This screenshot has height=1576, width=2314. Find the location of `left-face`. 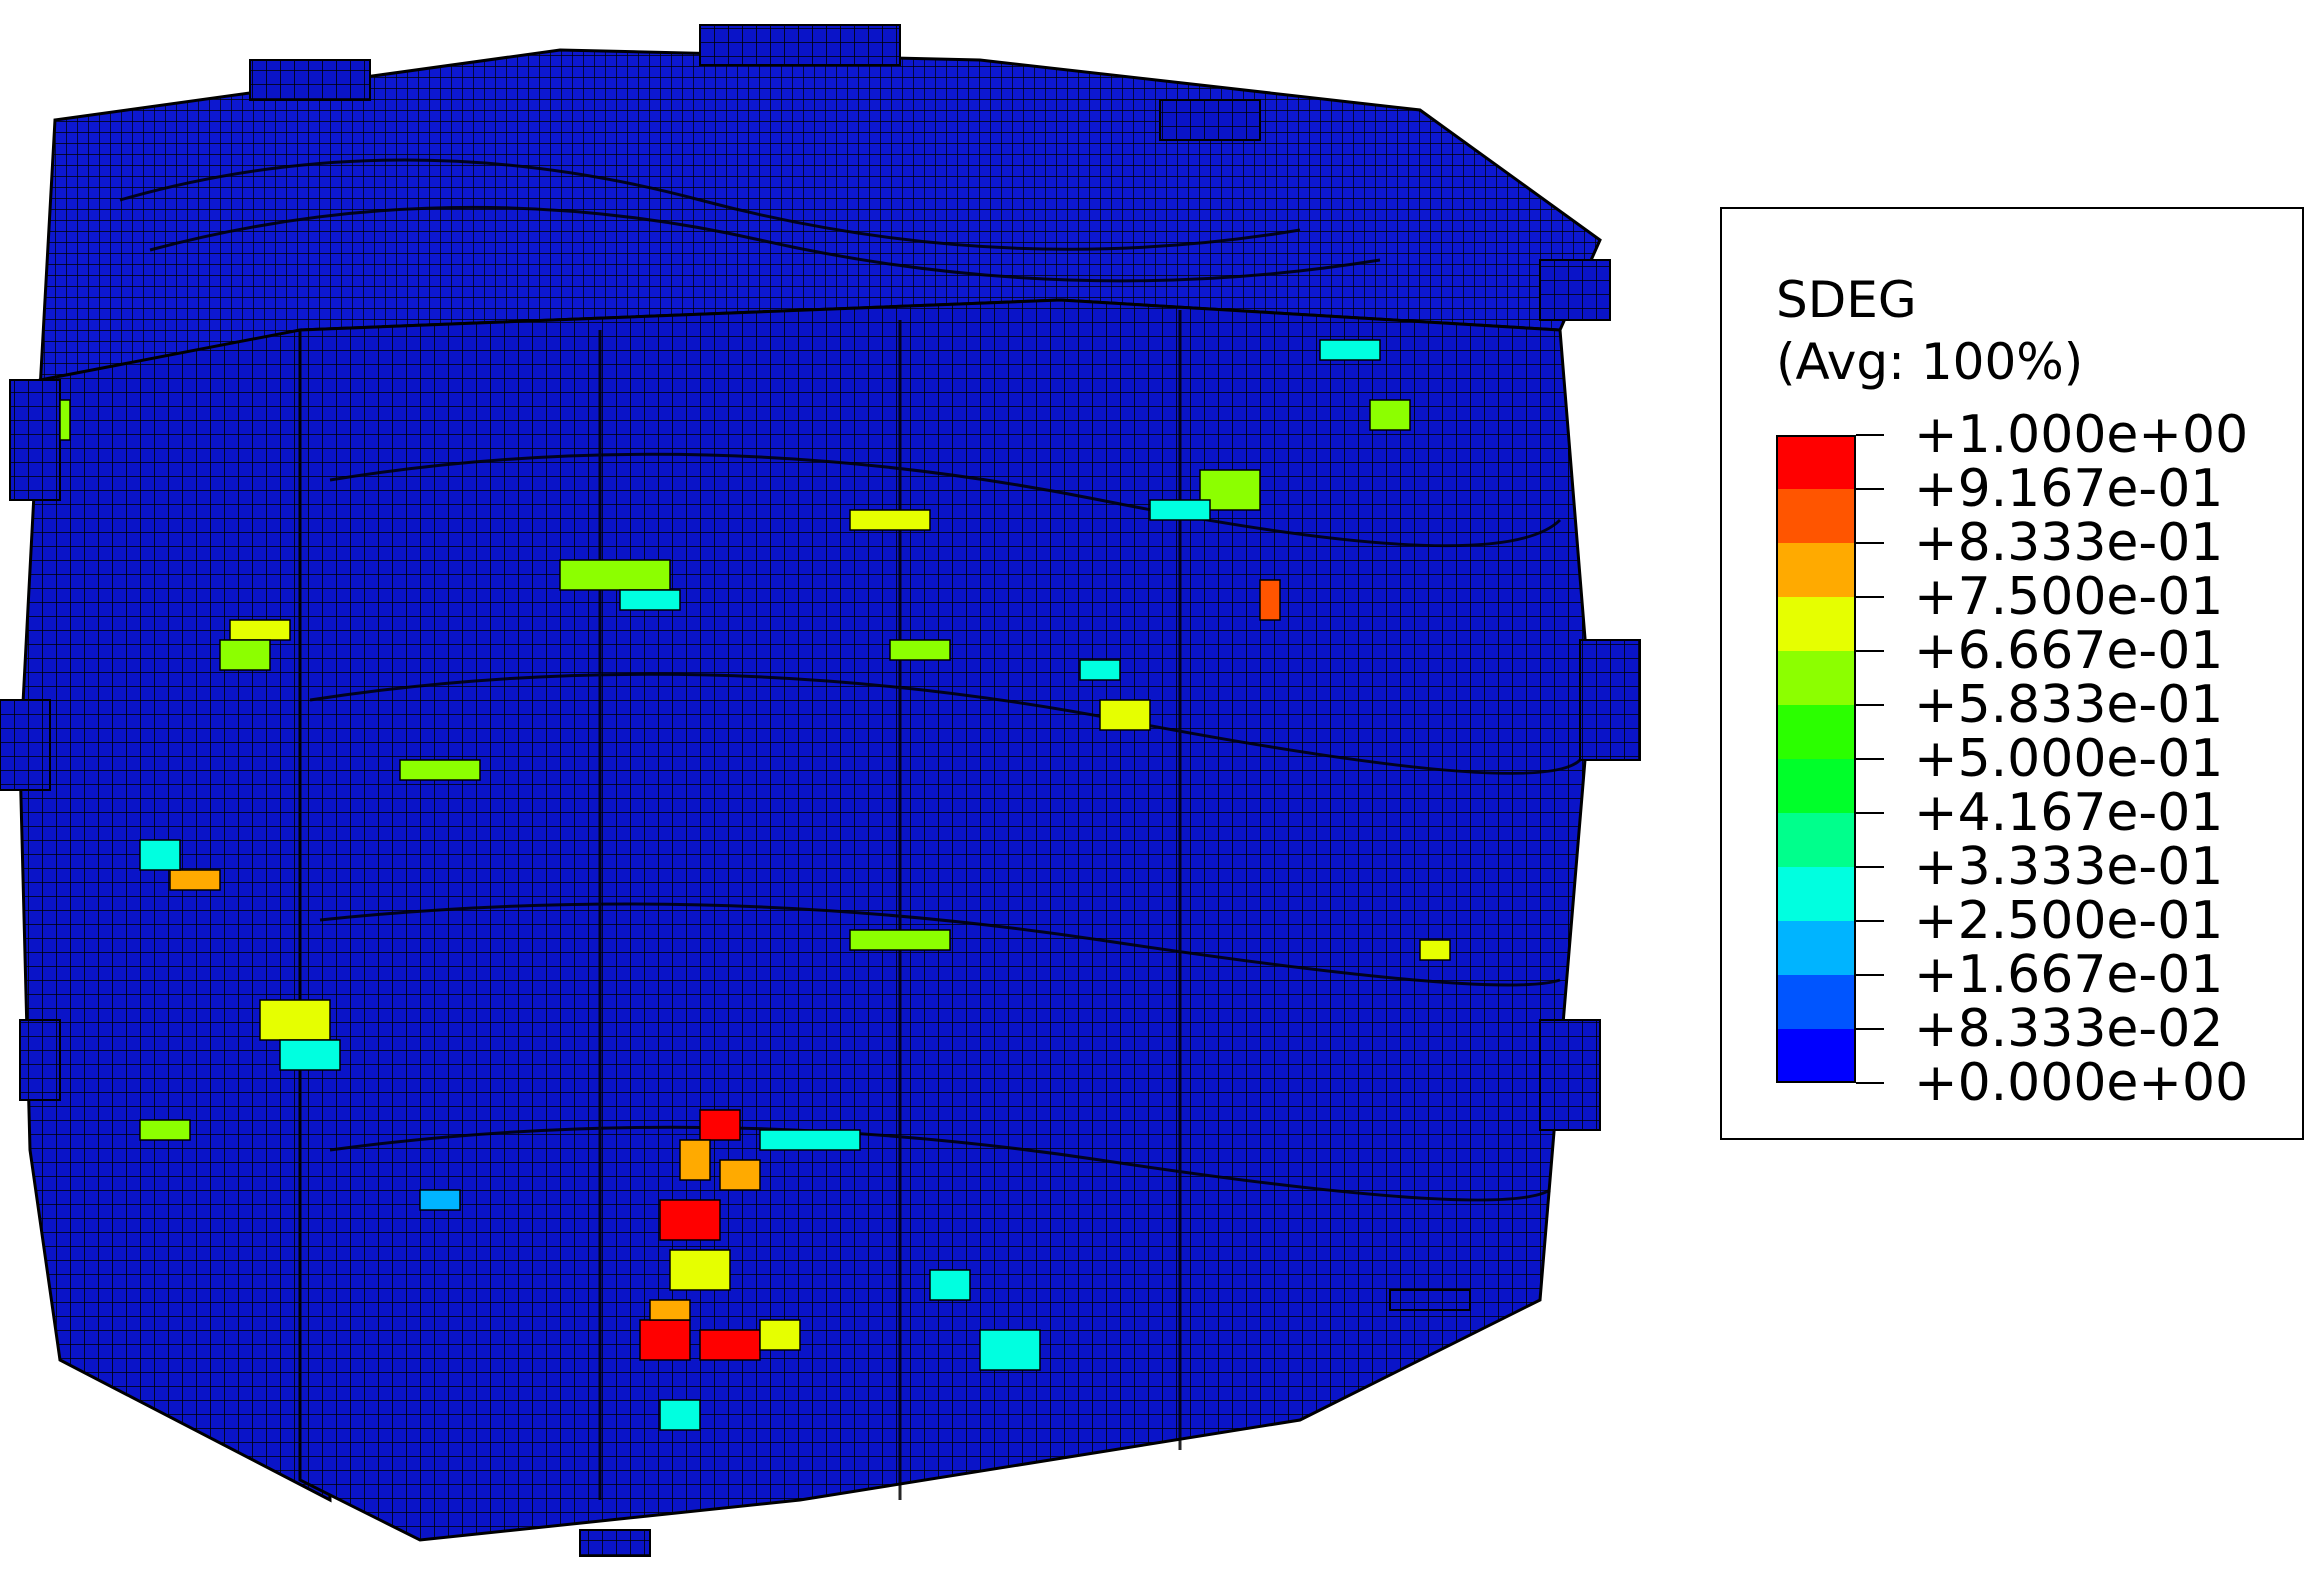

left-face is located at coordinates (175, 915).